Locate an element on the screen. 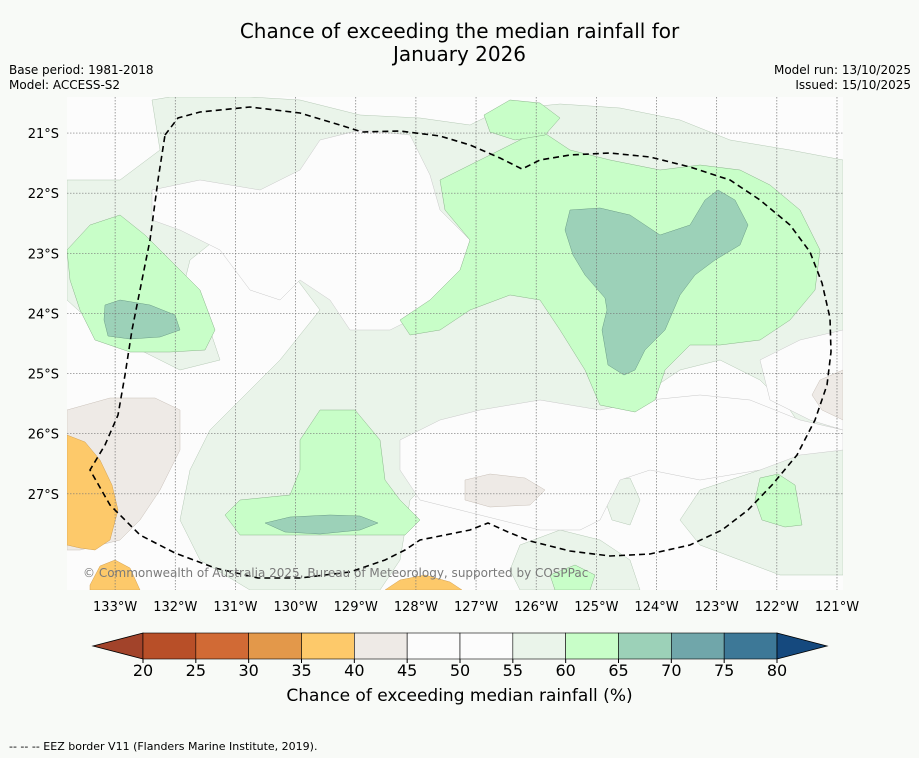  latitude-label: 24°S is located at coordinates (43, 314).